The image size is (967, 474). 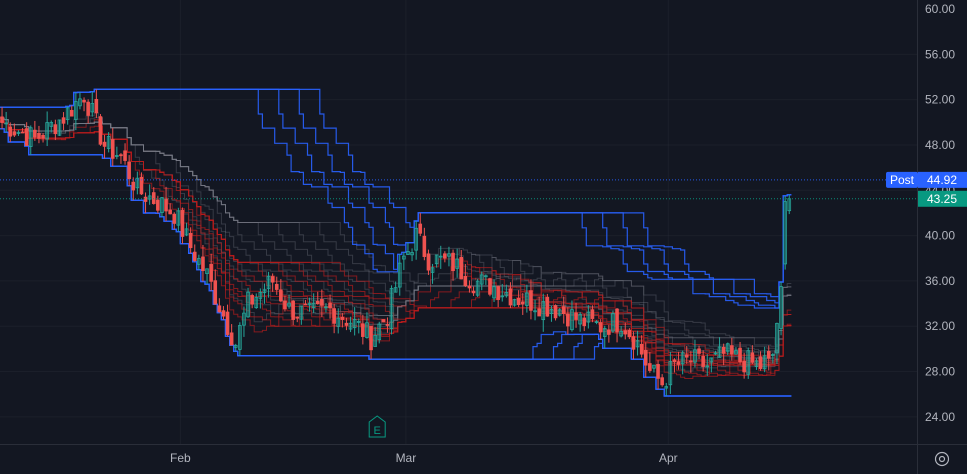 What do you see at coordinates (377, 426) in the screenshot?
I see `earnings-event-marker: E` at bounding box center [377, 426].